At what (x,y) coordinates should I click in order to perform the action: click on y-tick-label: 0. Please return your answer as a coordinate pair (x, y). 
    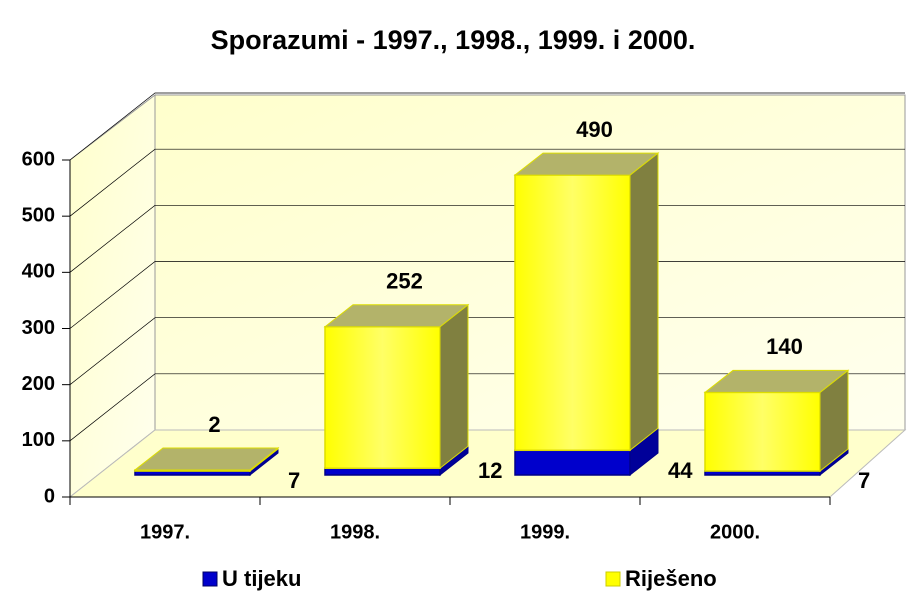
    Looking at the image, I should click on (49, 496).